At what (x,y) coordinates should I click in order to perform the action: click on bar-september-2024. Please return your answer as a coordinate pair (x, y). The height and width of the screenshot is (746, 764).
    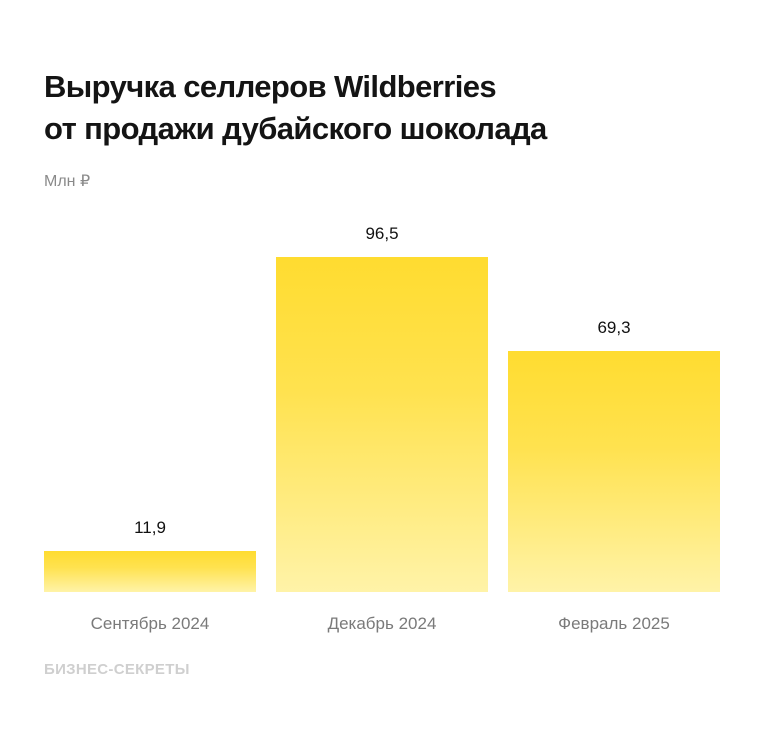
    Looking at the image, I should click on (150, 571).